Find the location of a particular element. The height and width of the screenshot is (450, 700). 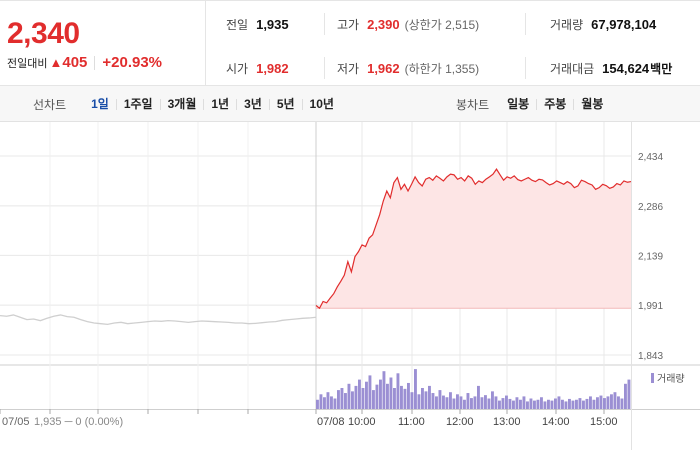

stat-label: 거래대금 is located at coordinates (572, 69).